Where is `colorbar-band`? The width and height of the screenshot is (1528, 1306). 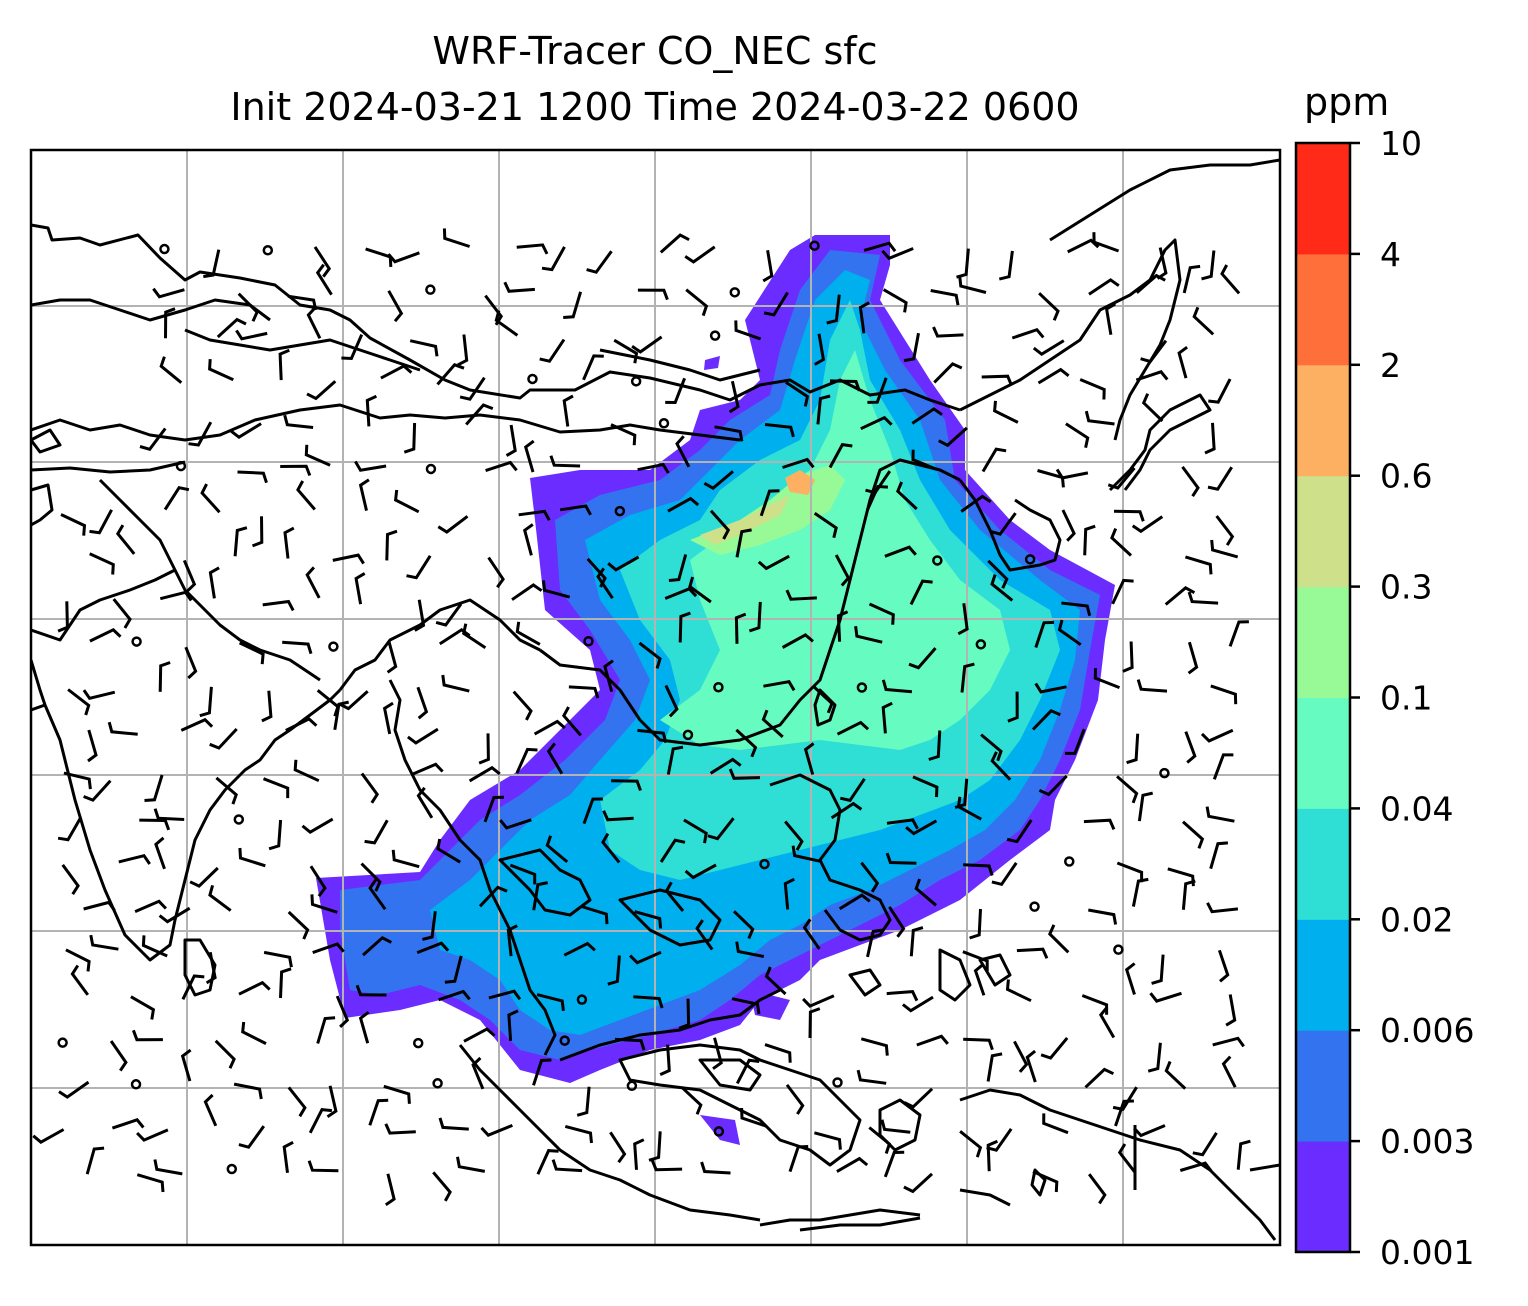 colorbar-band is located at coordinates (1323, 199).